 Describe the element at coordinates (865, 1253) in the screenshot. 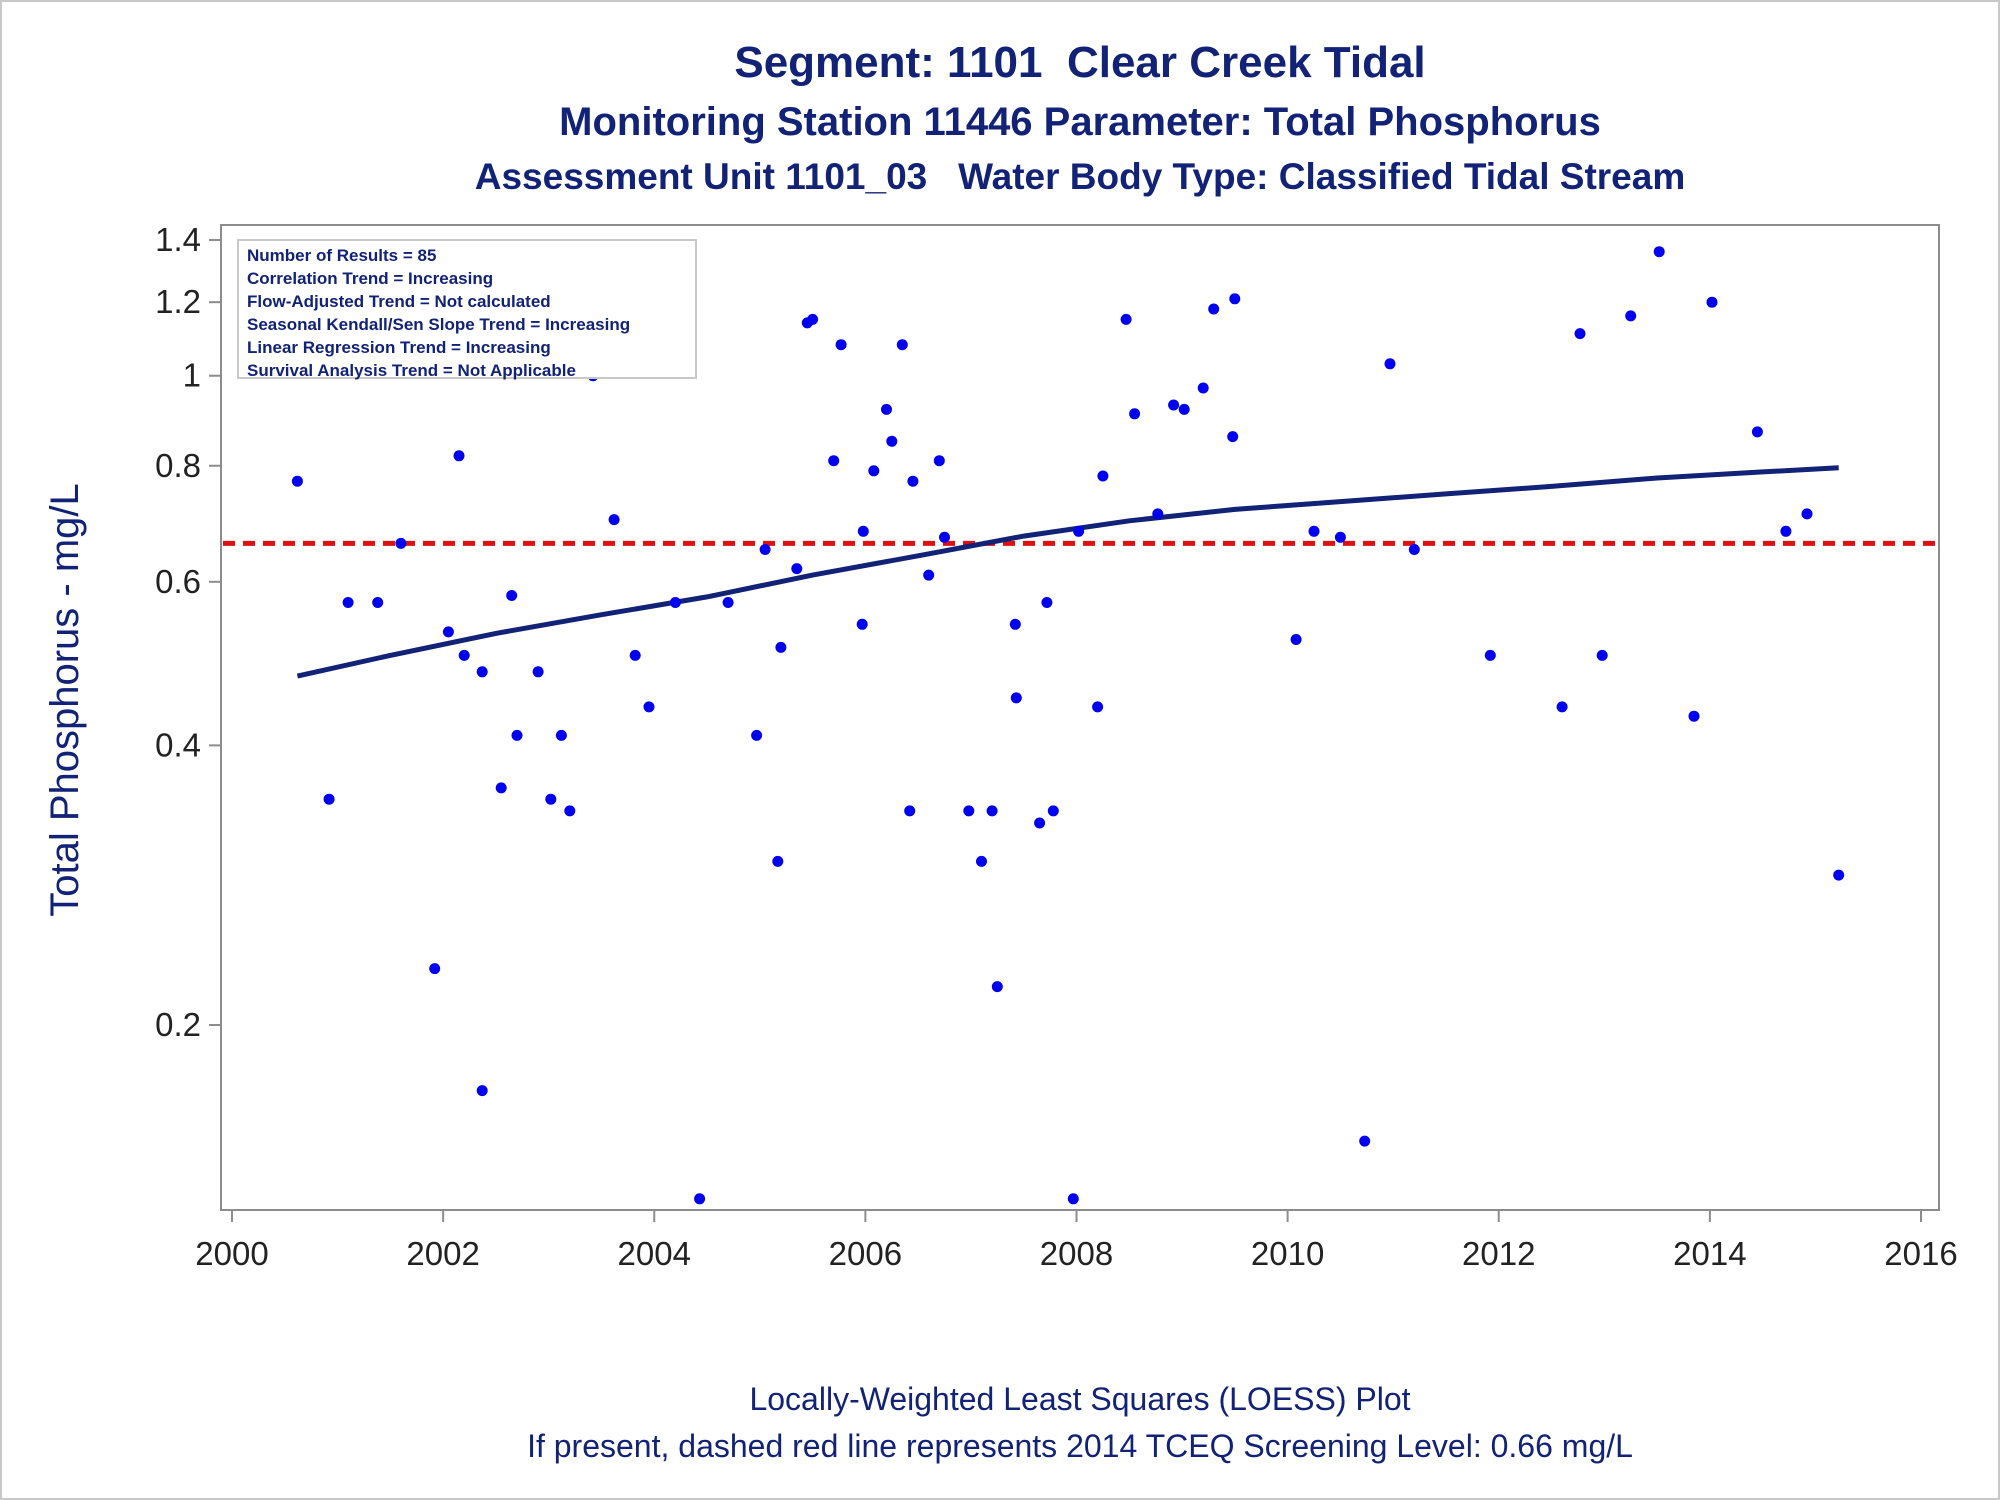

I see `x-tick-label: 2006` at that location.